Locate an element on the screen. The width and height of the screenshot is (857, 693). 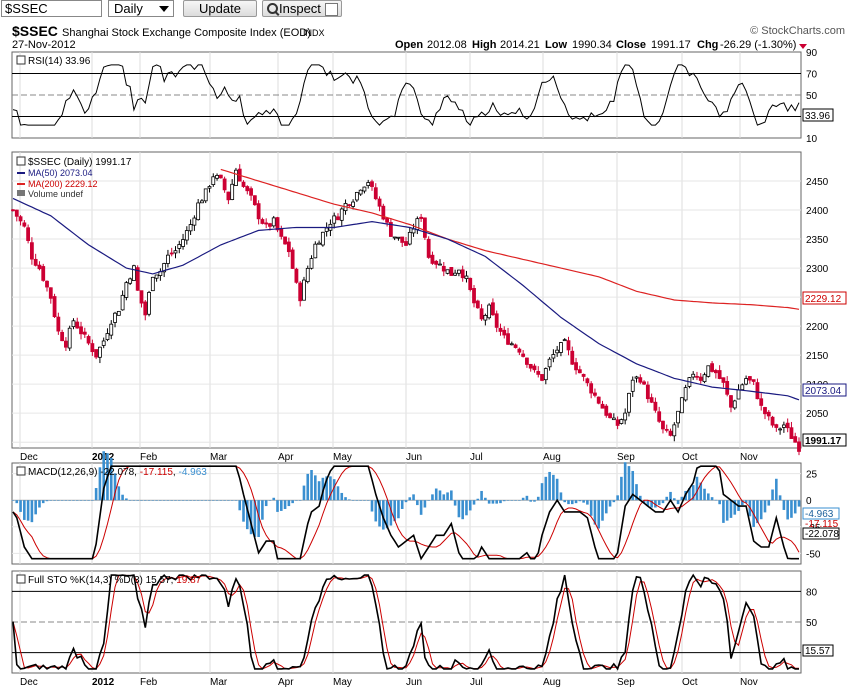
price-toggle-icon is located at coordinates (21, 161).